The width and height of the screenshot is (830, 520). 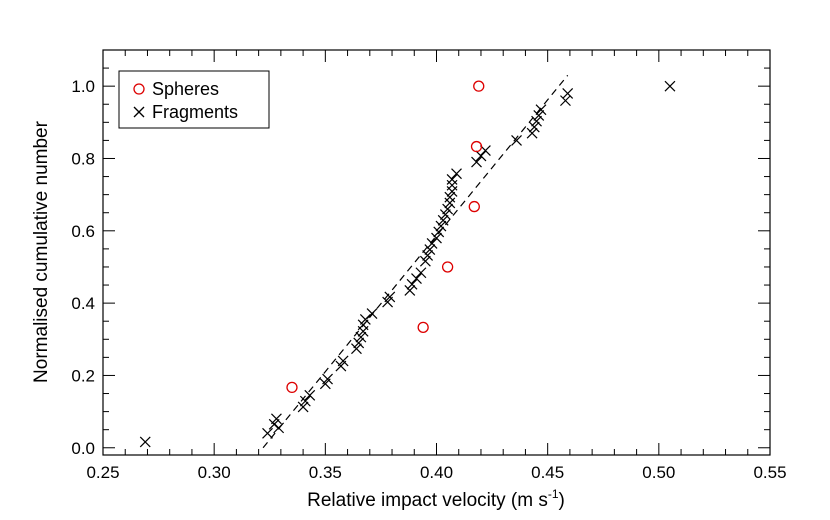 What do you see at coordinates (195, 112) in the screenshot?
I see `legend-fragments-label: Fragments` at bounding box center [195, 112].